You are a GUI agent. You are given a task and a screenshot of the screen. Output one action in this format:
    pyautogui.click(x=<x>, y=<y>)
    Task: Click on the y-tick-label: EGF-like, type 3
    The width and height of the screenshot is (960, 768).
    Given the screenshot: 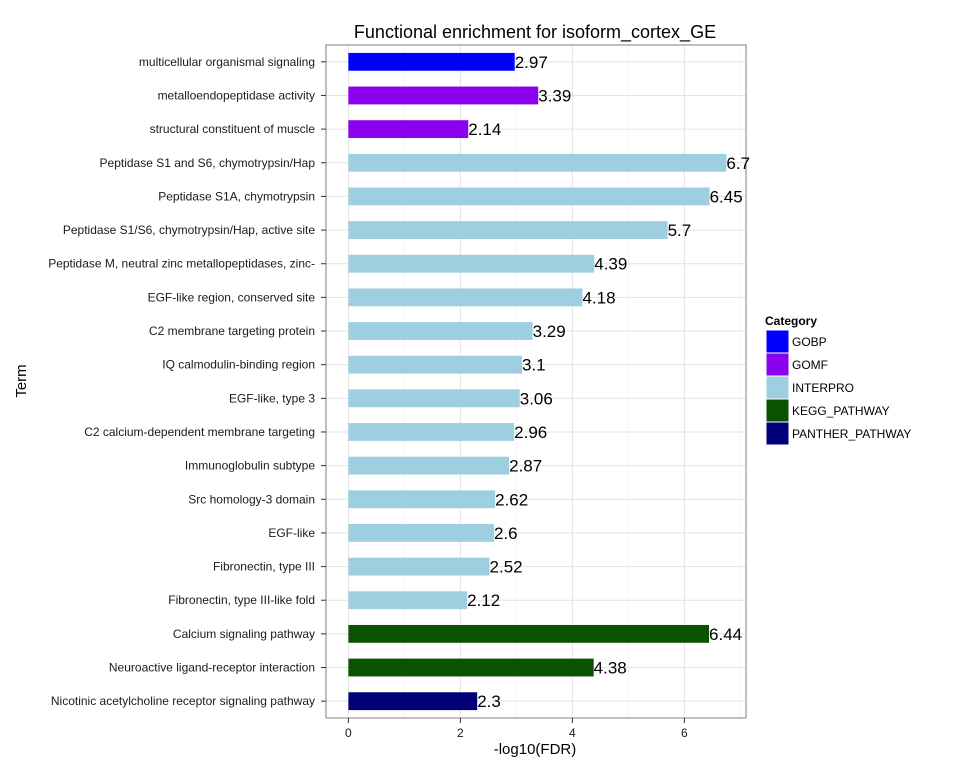 What is the action you would take?
    pyautogui.click(x=272, y=398)
    